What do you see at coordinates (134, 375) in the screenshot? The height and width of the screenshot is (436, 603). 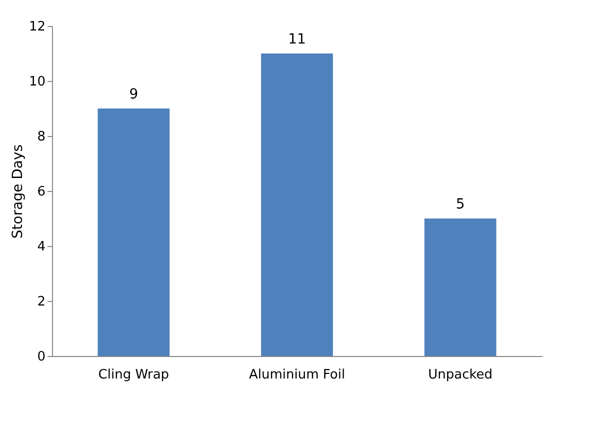 I see `x-tick-label: Cling Wrap` at bounding box center [134, 375].